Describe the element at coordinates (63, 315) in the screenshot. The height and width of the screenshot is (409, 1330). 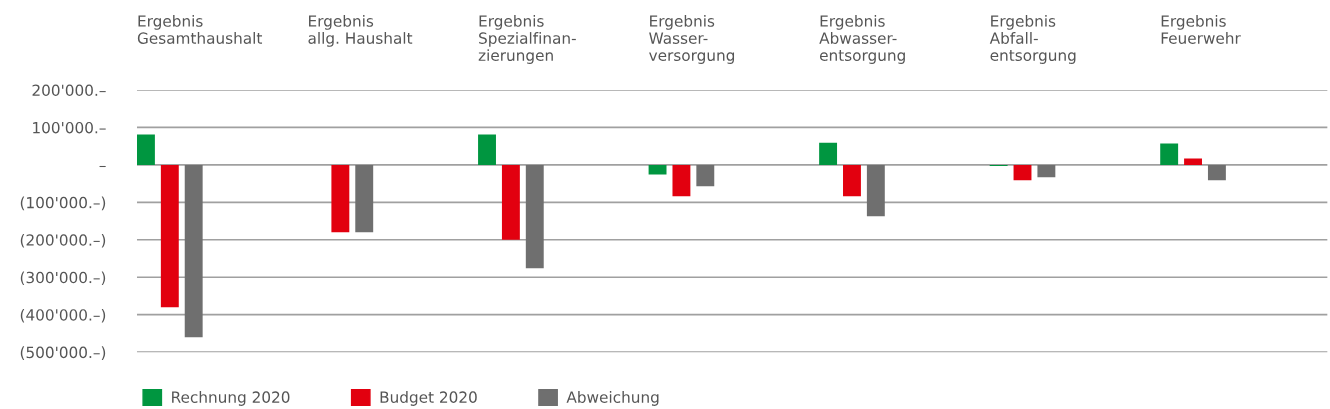
I see `y-tick-label: (400'000.–)` at that location.